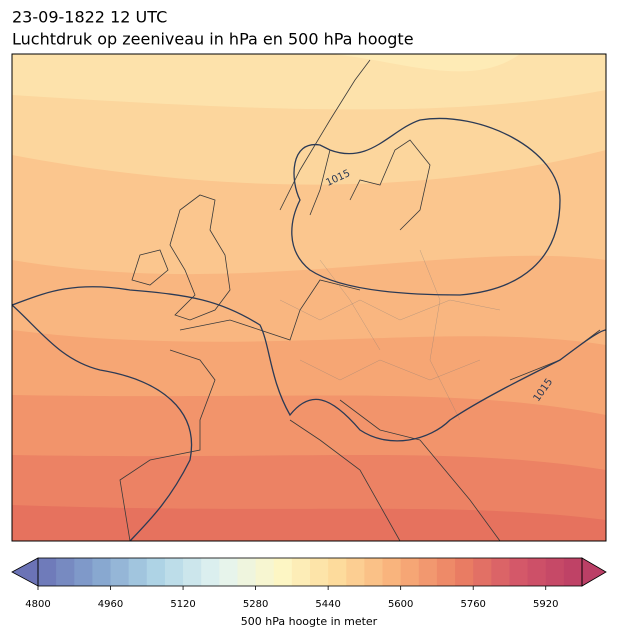 This screenshot has height=643, width=618. I want to click on colorbar-tick-label: 5120, so click(182, 604).